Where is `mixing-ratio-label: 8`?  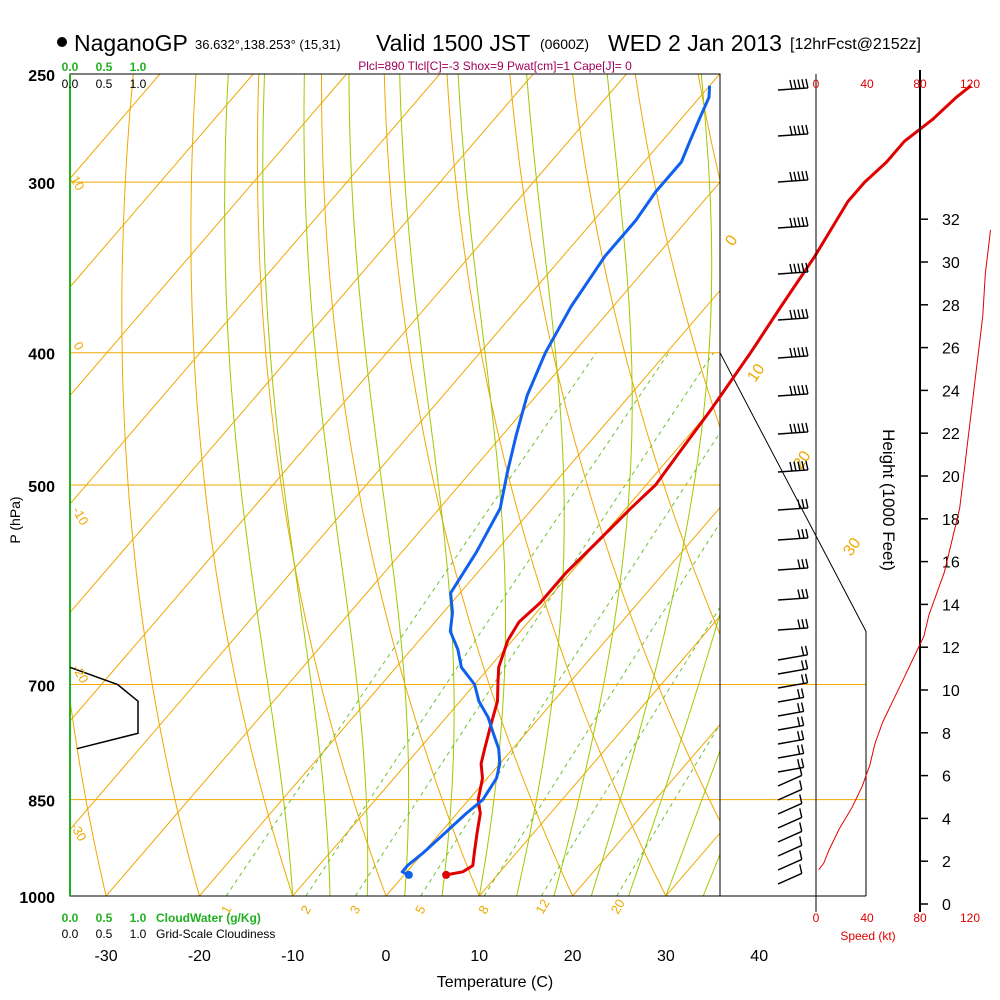 mixing-ratio-label: 8 is located at coordinates (483, 910).